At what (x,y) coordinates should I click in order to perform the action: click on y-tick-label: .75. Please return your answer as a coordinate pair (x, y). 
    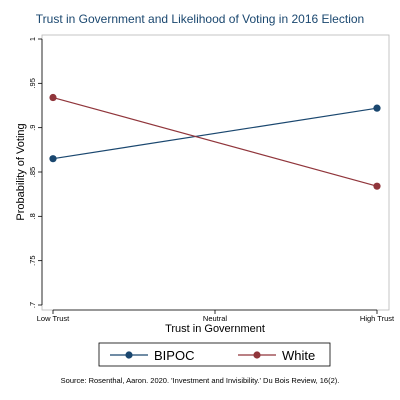
    Looking at the image, I should click on (32, 260).